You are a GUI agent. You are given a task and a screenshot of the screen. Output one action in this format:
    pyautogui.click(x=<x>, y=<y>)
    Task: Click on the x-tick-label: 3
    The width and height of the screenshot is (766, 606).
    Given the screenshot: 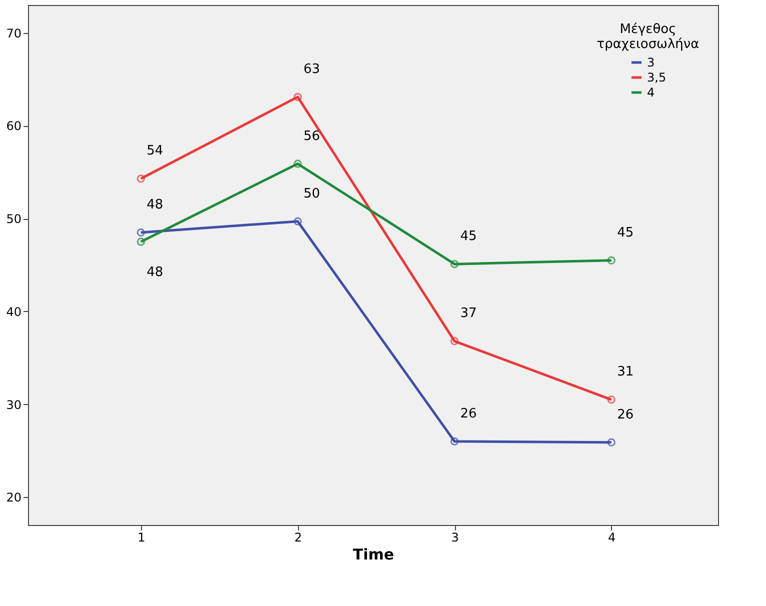 What is the action you would take?
    pyautogui.click(x=455, y=537)
    